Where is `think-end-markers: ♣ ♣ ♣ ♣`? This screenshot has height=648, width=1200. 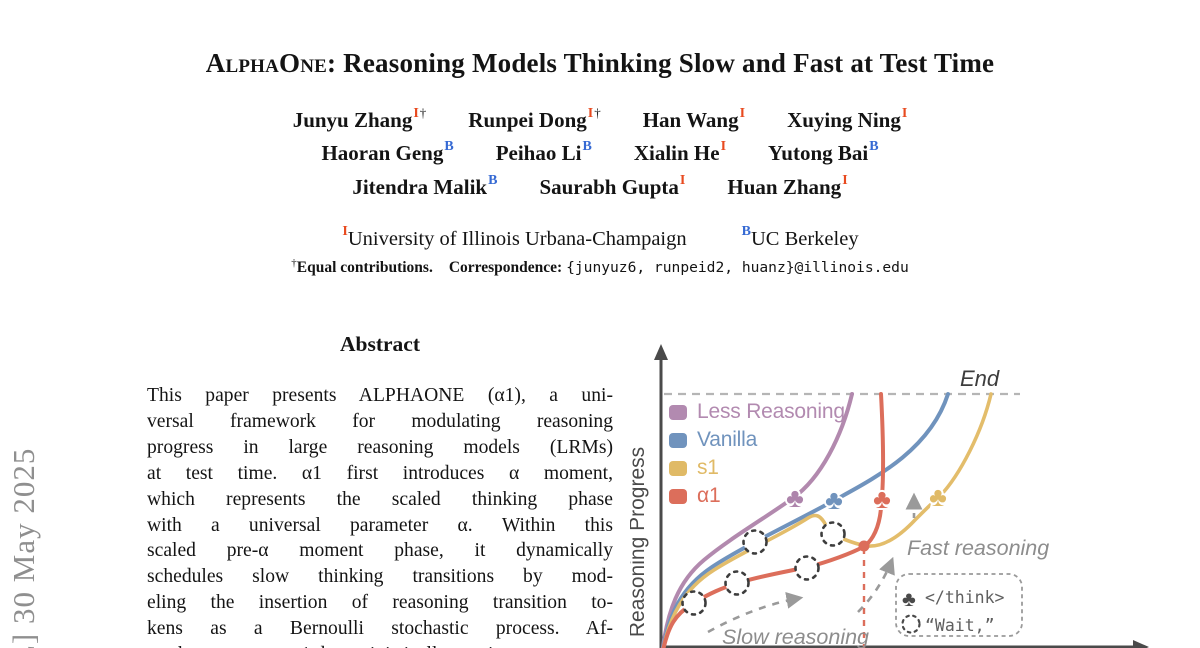 think-end-markers: ♣ ♣ ♣ ♣ is located at coordinates (866, 498).